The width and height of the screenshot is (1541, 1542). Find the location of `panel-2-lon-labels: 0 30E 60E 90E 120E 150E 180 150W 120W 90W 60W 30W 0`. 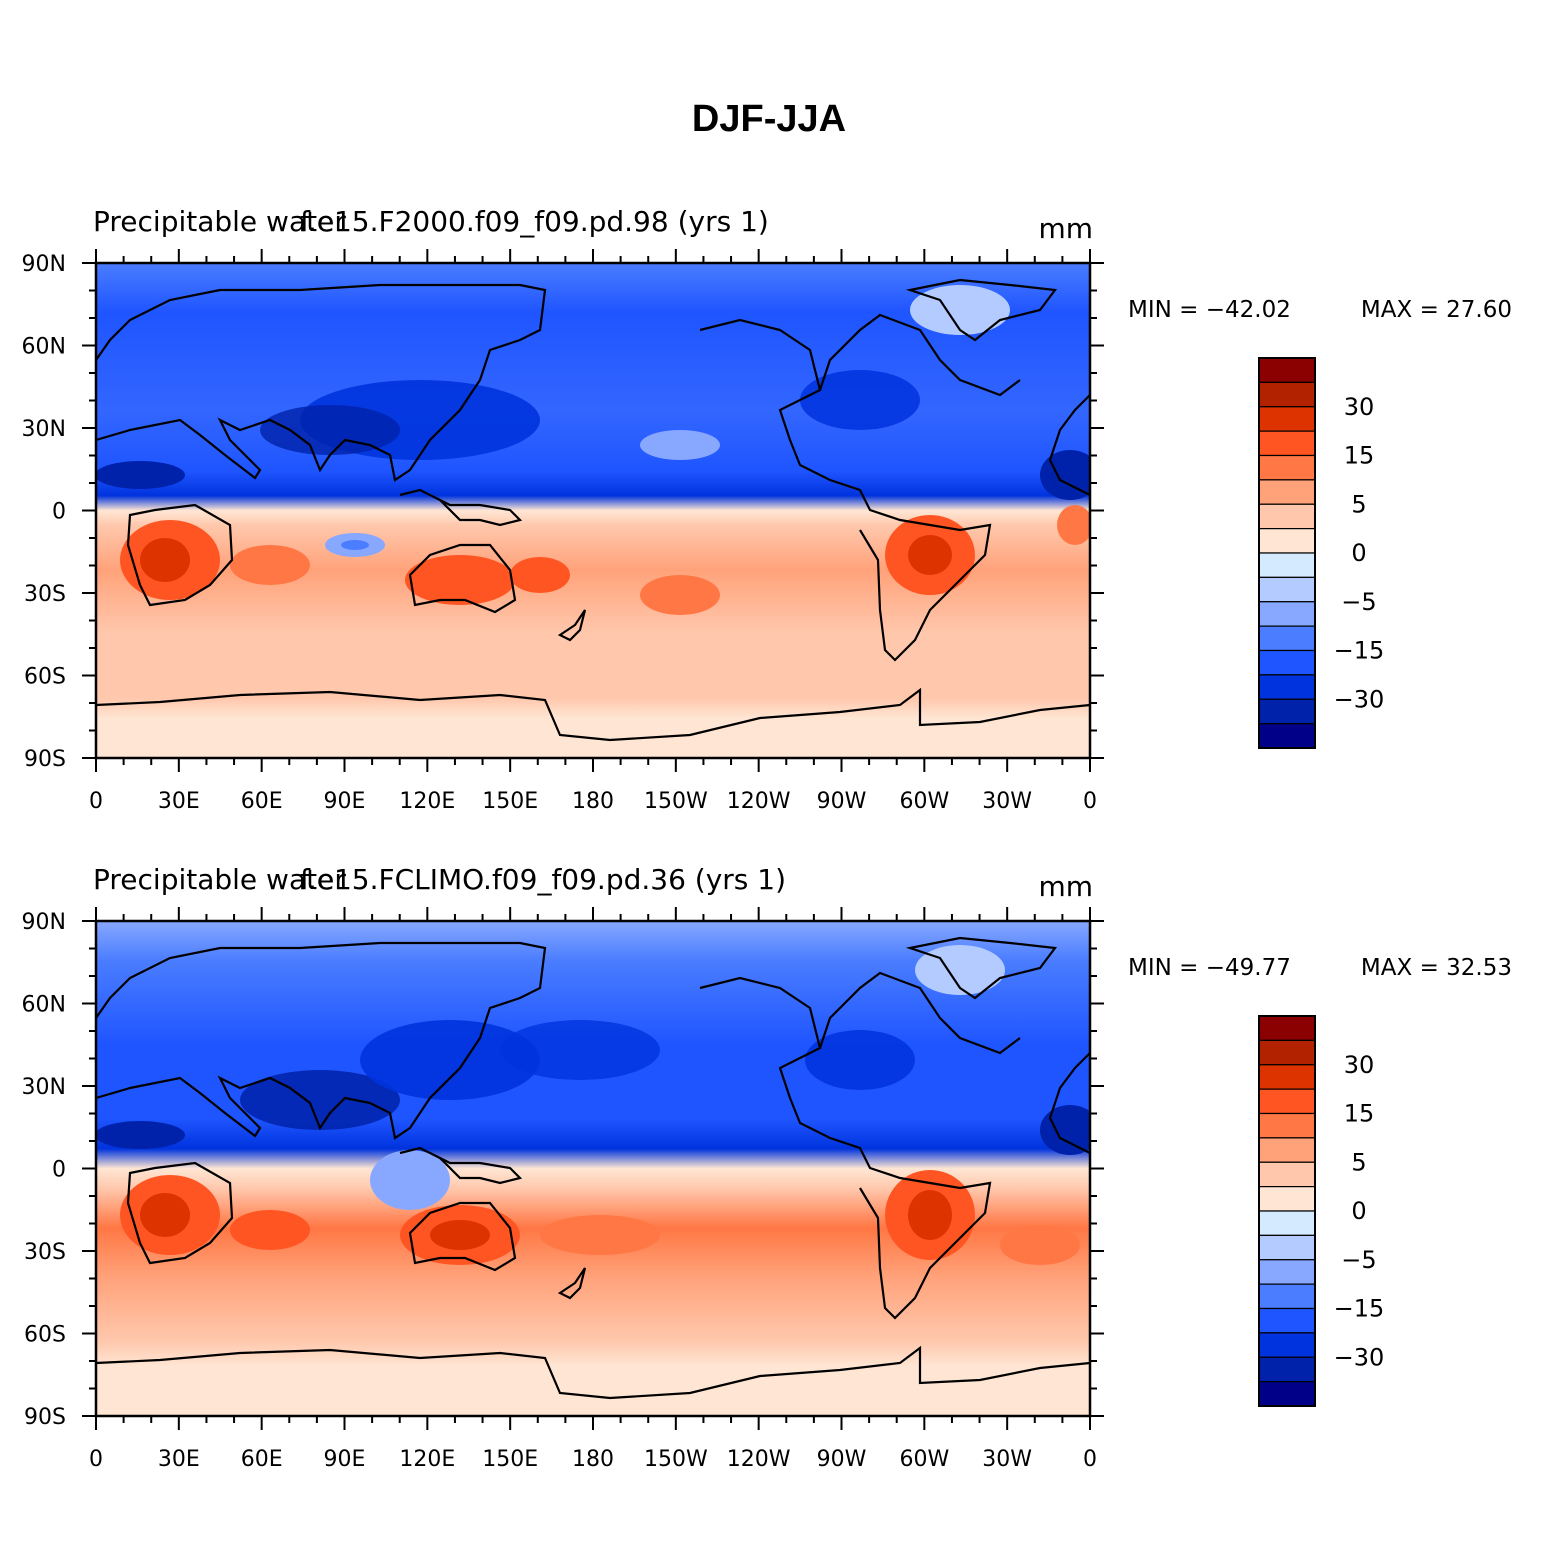

panel-2-lon-labels: 0 30E 60E 90E 120E 150E 180 150W 120W 90W 60W 30W 0 is located at coordinates (593, 1459).